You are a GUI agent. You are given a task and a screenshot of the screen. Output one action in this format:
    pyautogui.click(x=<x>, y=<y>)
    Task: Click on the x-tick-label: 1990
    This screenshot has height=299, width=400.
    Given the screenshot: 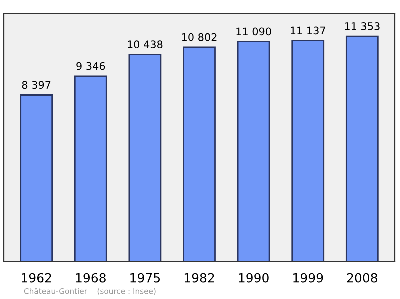 What is the action you would take?
    pyautogui.click(x=254, y=278)
    